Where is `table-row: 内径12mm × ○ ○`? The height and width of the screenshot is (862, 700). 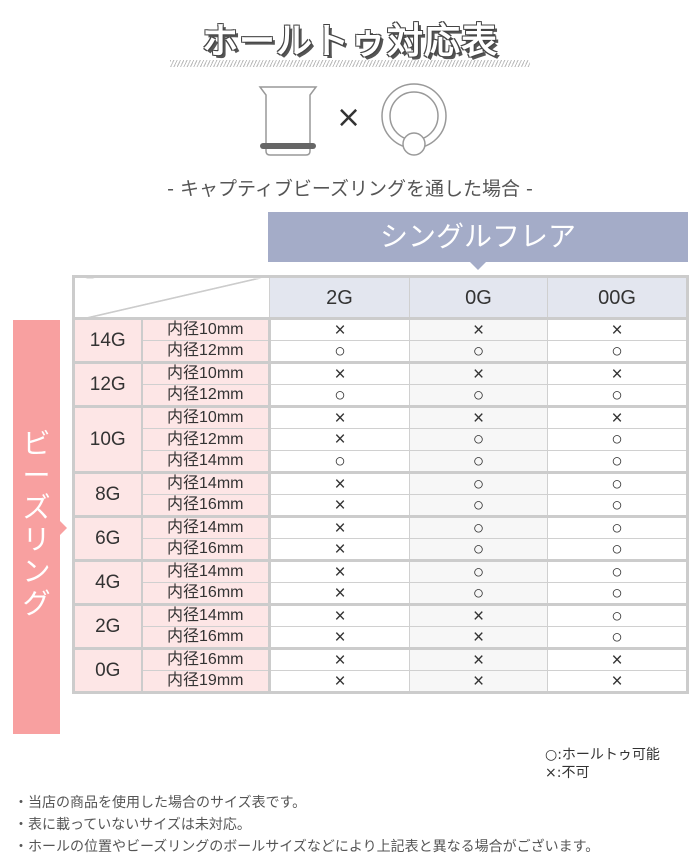 table-row: 内径12mm × ○ ○ is located at coordinates (381, 439).